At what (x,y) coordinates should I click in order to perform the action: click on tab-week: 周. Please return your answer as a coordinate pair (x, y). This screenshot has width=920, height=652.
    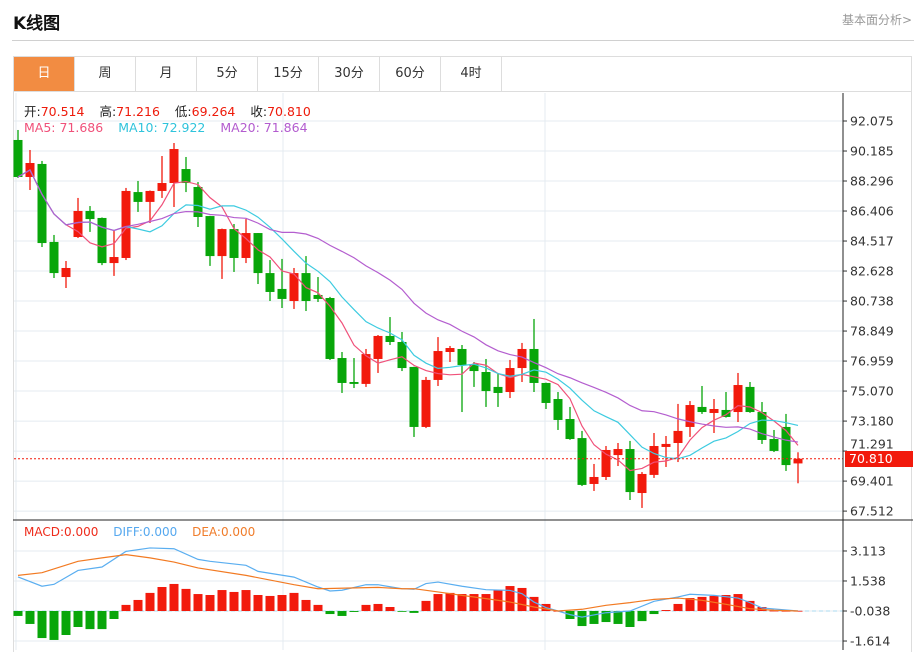
    Looking at the image, I should click on (105, 74).